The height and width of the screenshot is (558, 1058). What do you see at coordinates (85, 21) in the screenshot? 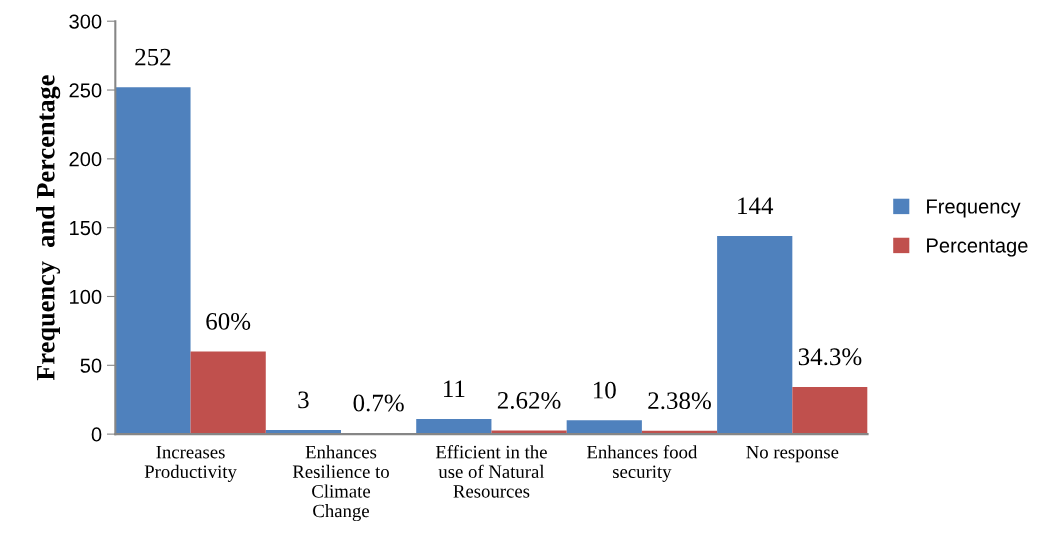
I see `y-tick-label: 300` at bounding box center [85, 21].